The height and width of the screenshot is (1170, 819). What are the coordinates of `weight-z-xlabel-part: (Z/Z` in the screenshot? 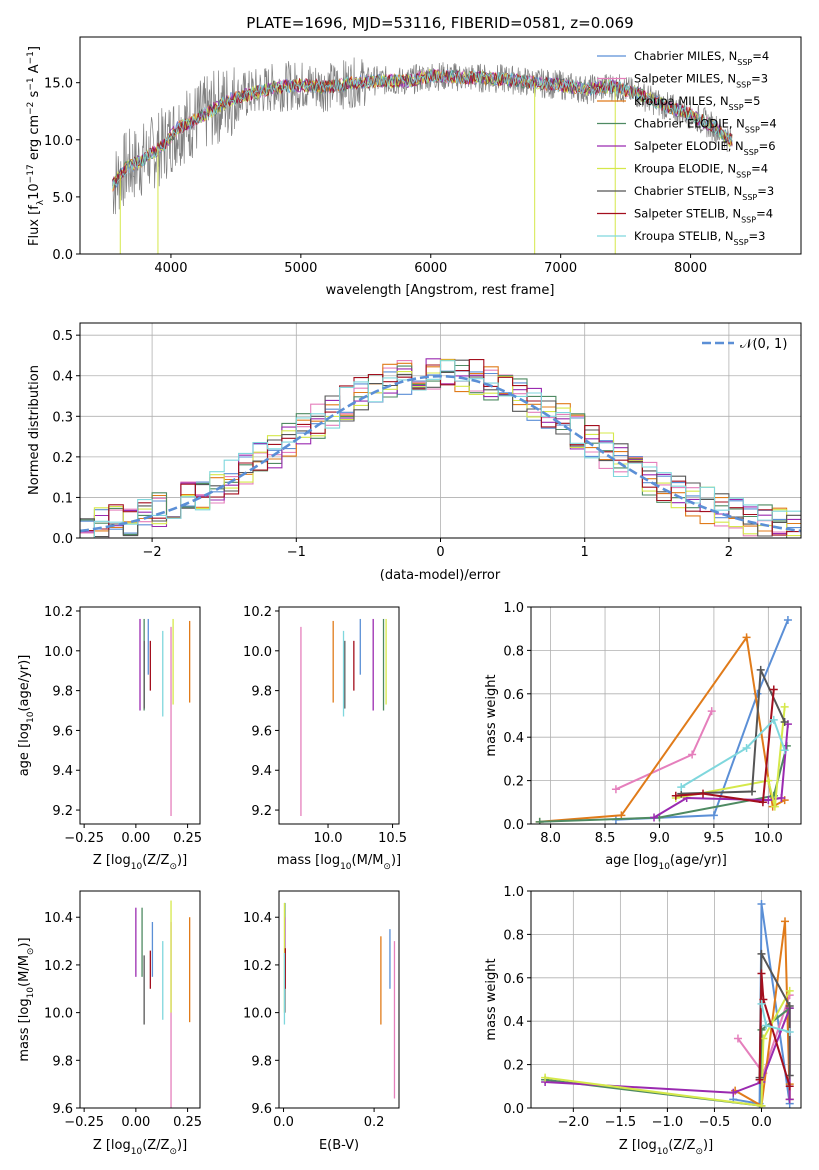 It's located at (681, 1145).